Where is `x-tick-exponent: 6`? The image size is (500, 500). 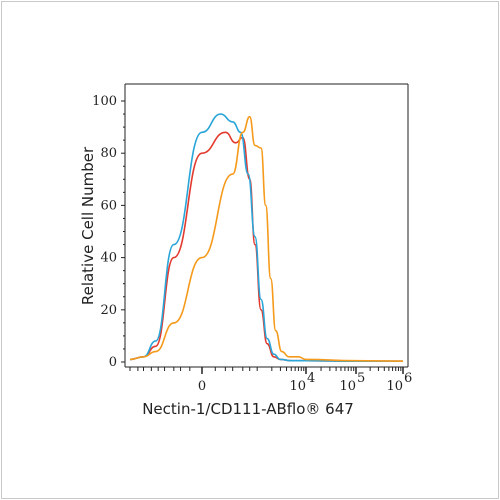
x-tick-exponent: 6 is located at coordinates (408, 378).